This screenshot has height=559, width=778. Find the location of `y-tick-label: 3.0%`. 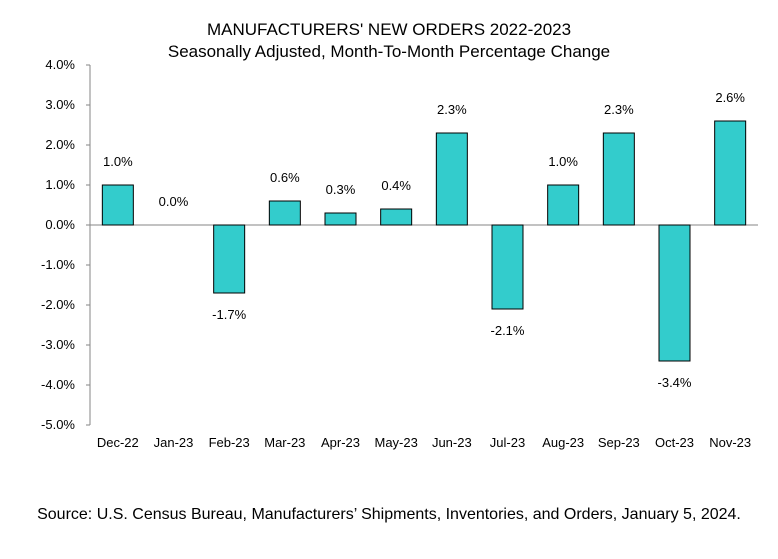

y-tick-label: 3.0% is located at coordinates (60, 104).